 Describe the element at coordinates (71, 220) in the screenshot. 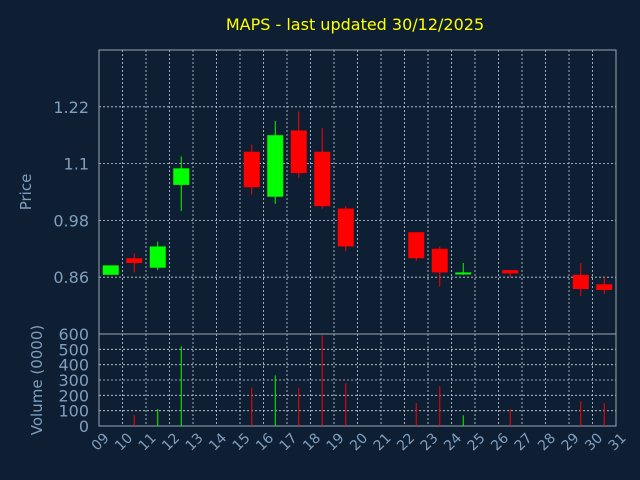

I see `price-y-tick-label: 0.98` at that location.